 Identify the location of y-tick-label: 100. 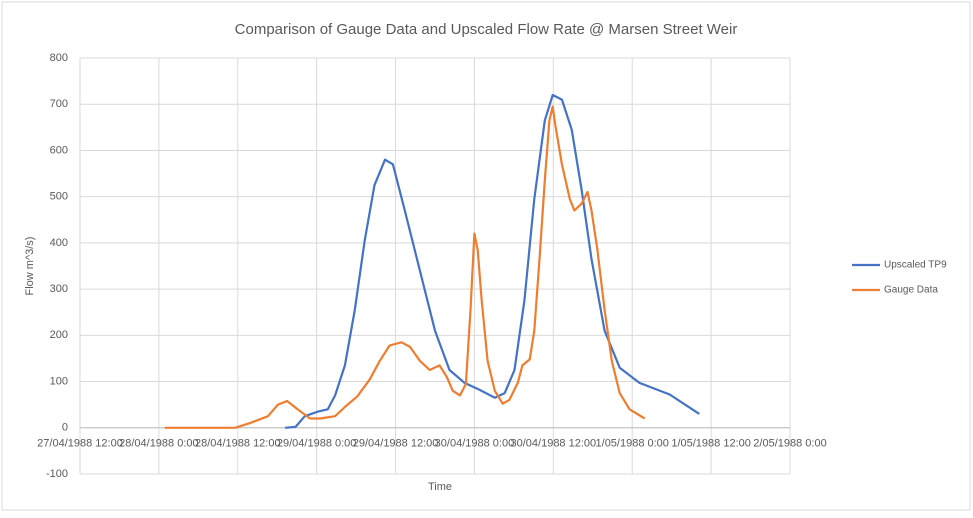
(59, 381).